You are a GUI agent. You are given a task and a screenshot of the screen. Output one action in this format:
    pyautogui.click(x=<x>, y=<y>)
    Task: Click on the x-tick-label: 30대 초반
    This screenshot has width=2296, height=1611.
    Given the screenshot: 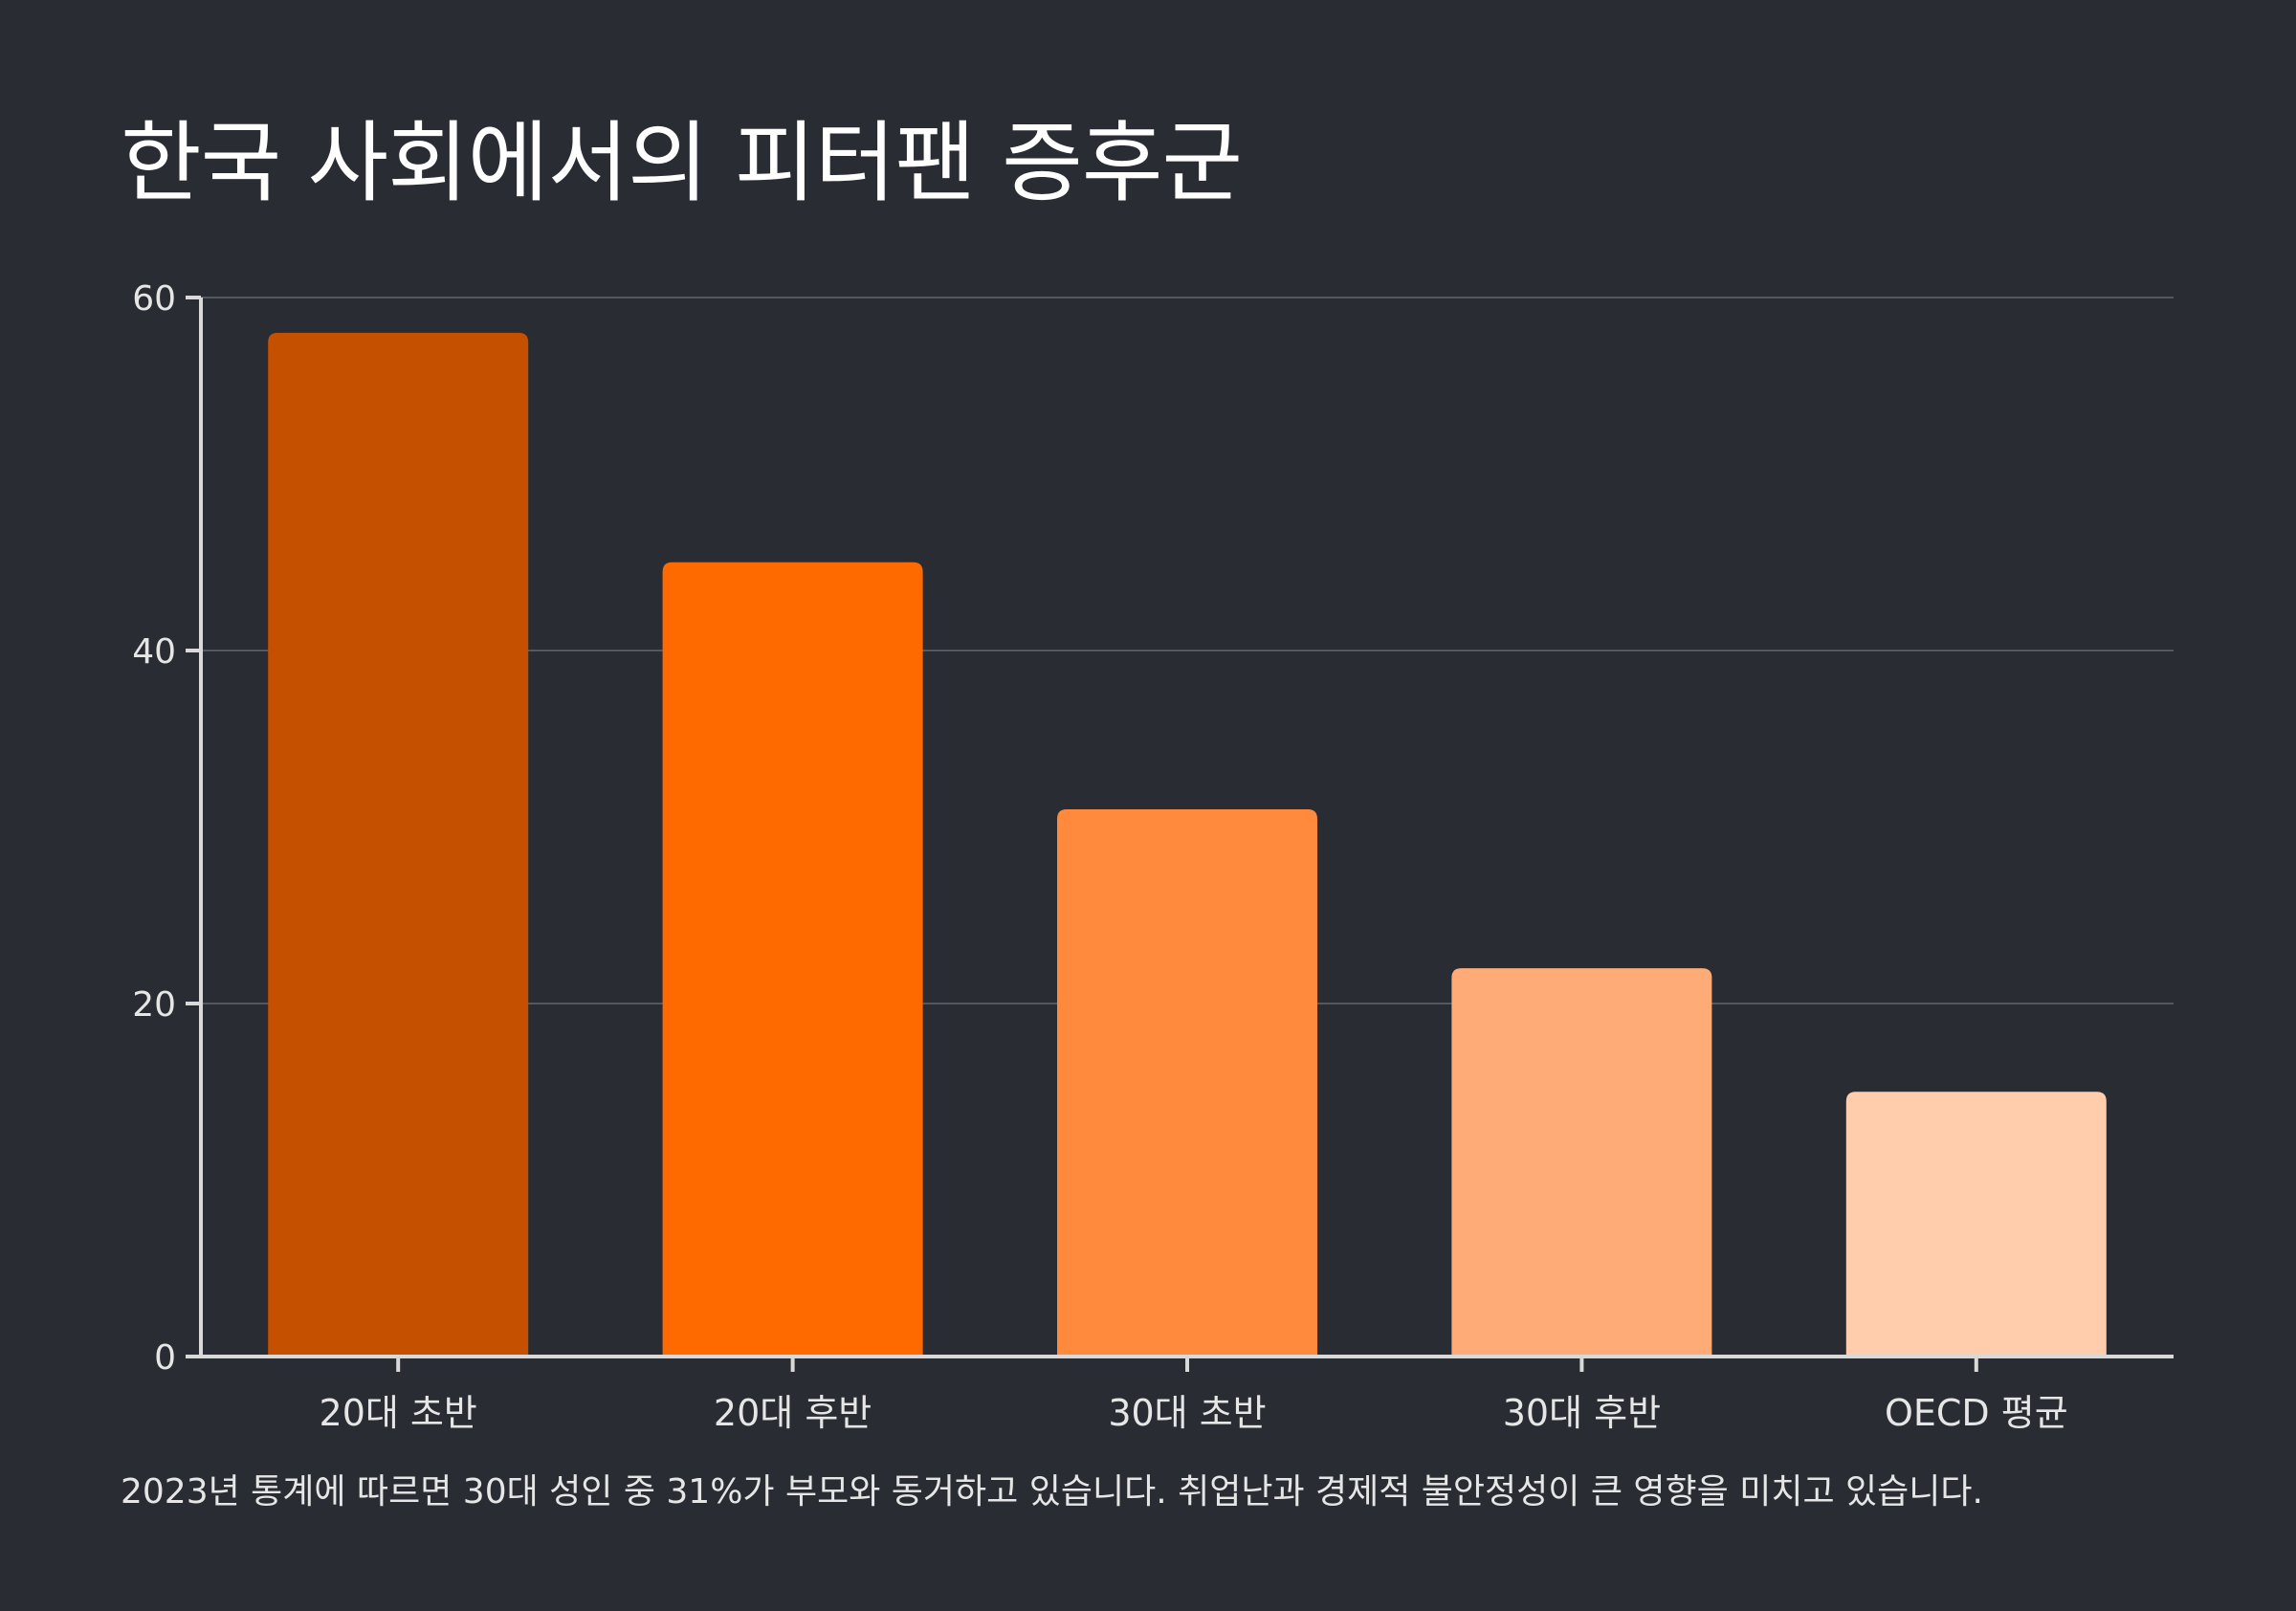 What is the action you would take?
    pyautogui.click(x=1187, y=1413)
    